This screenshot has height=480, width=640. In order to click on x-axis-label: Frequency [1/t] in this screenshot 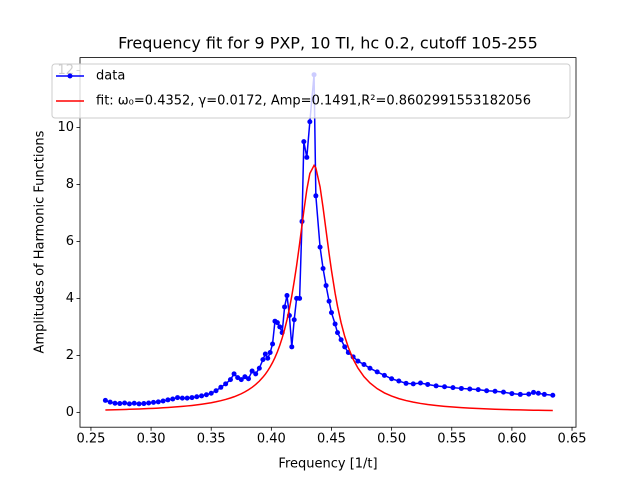, I will do `click(327, 464)`.